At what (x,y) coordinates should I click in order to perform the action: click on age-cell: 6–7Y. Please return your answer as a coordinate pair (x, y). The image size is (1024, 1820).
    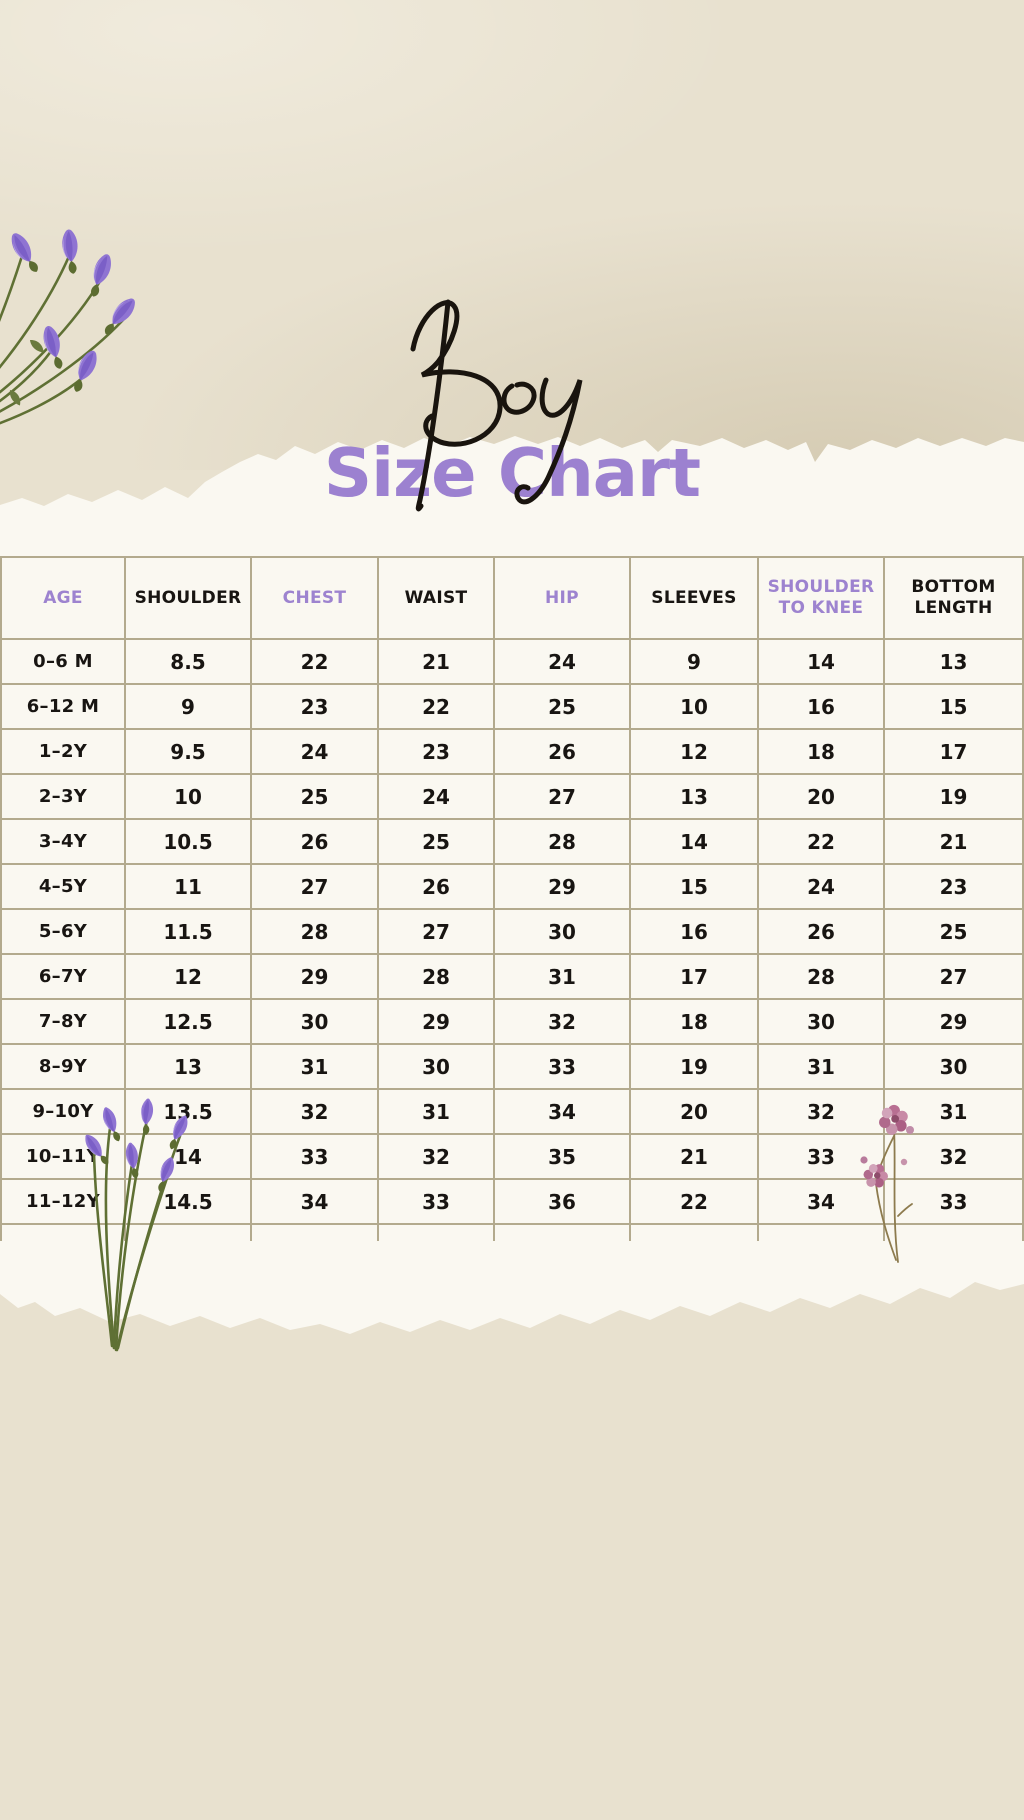
    Looking at the image, I should click on (63, 976).